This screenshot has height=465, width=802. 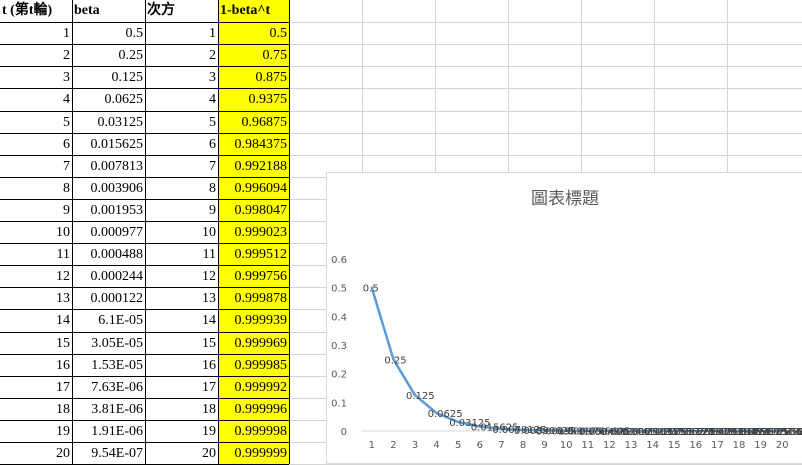 What do you see at coordinates (393, 445) in the screenshot?
I see `x-tick-label: 2` at bounding box center [393, 445].